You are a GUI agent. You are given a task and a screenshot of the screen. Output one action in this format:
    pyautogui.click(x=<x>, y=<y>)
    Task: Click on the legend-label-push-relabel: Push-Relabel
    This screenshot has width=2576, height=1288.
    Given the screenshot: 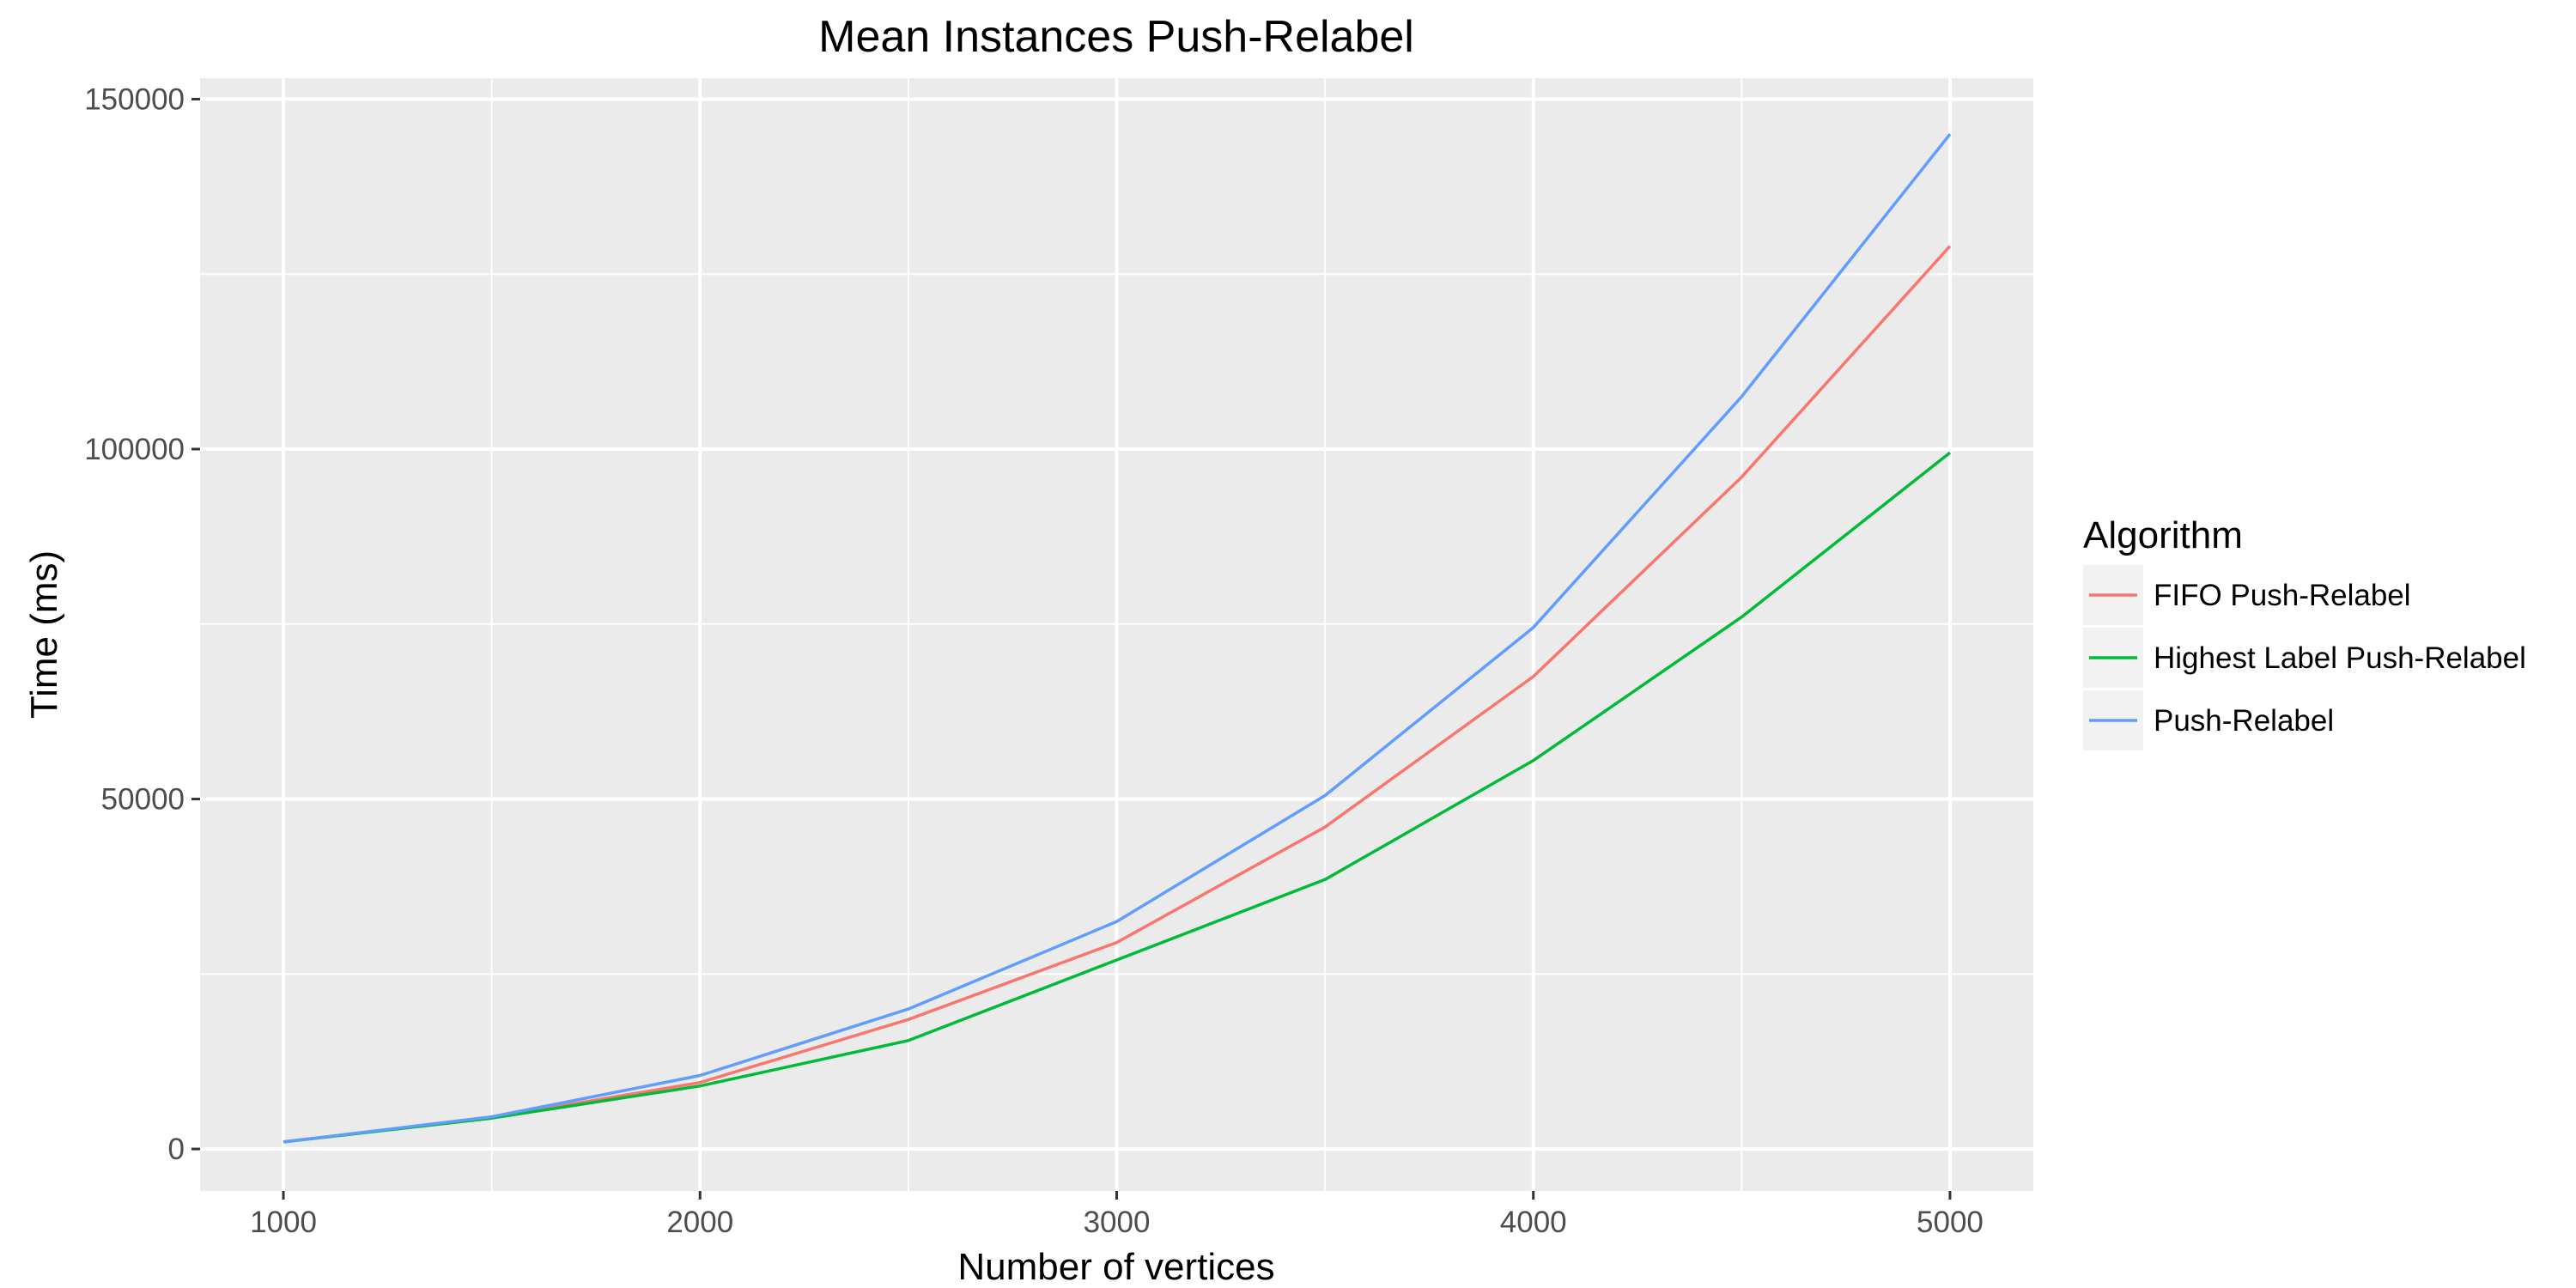 What is the action you would take?
    pyautogui.click(x=2244, y=721)
    